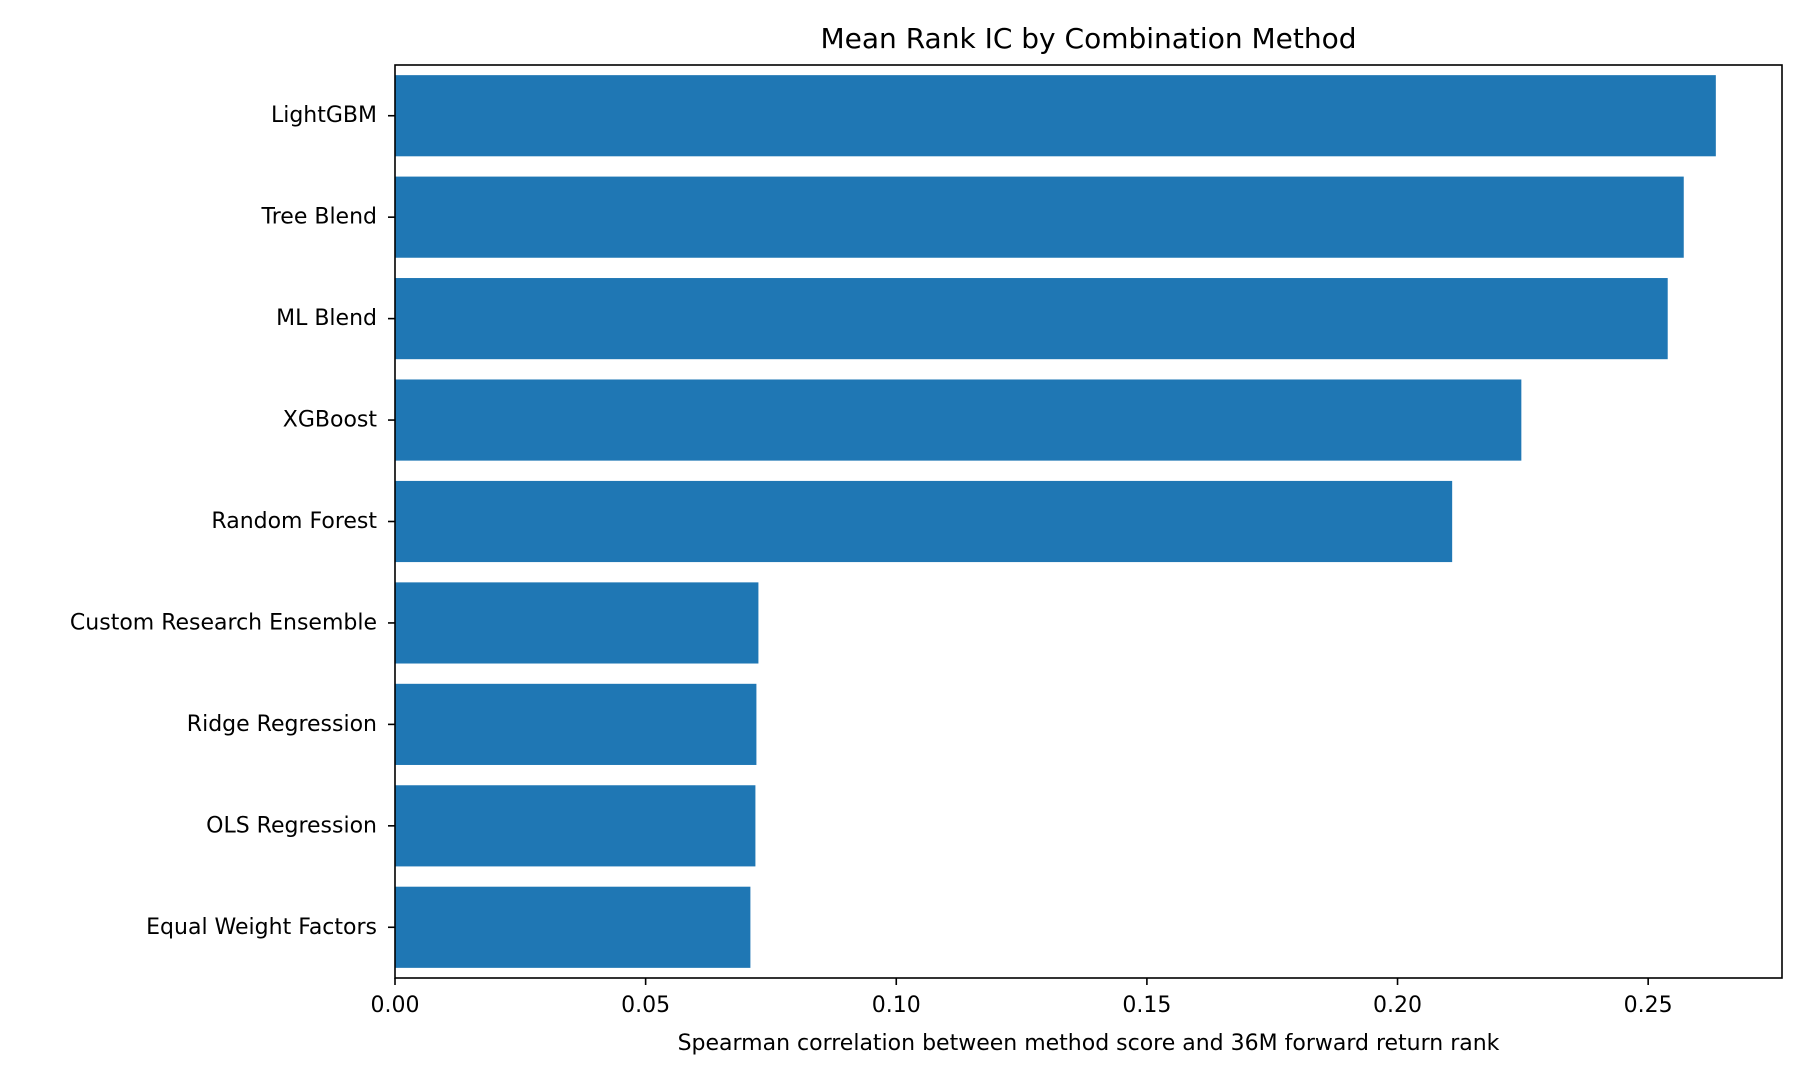 This screenshot has height=1084, width=1800. Describe the element at coordinates (330, 420) in the screenshot. I see `y-tick-label: XGBoost` at that location.